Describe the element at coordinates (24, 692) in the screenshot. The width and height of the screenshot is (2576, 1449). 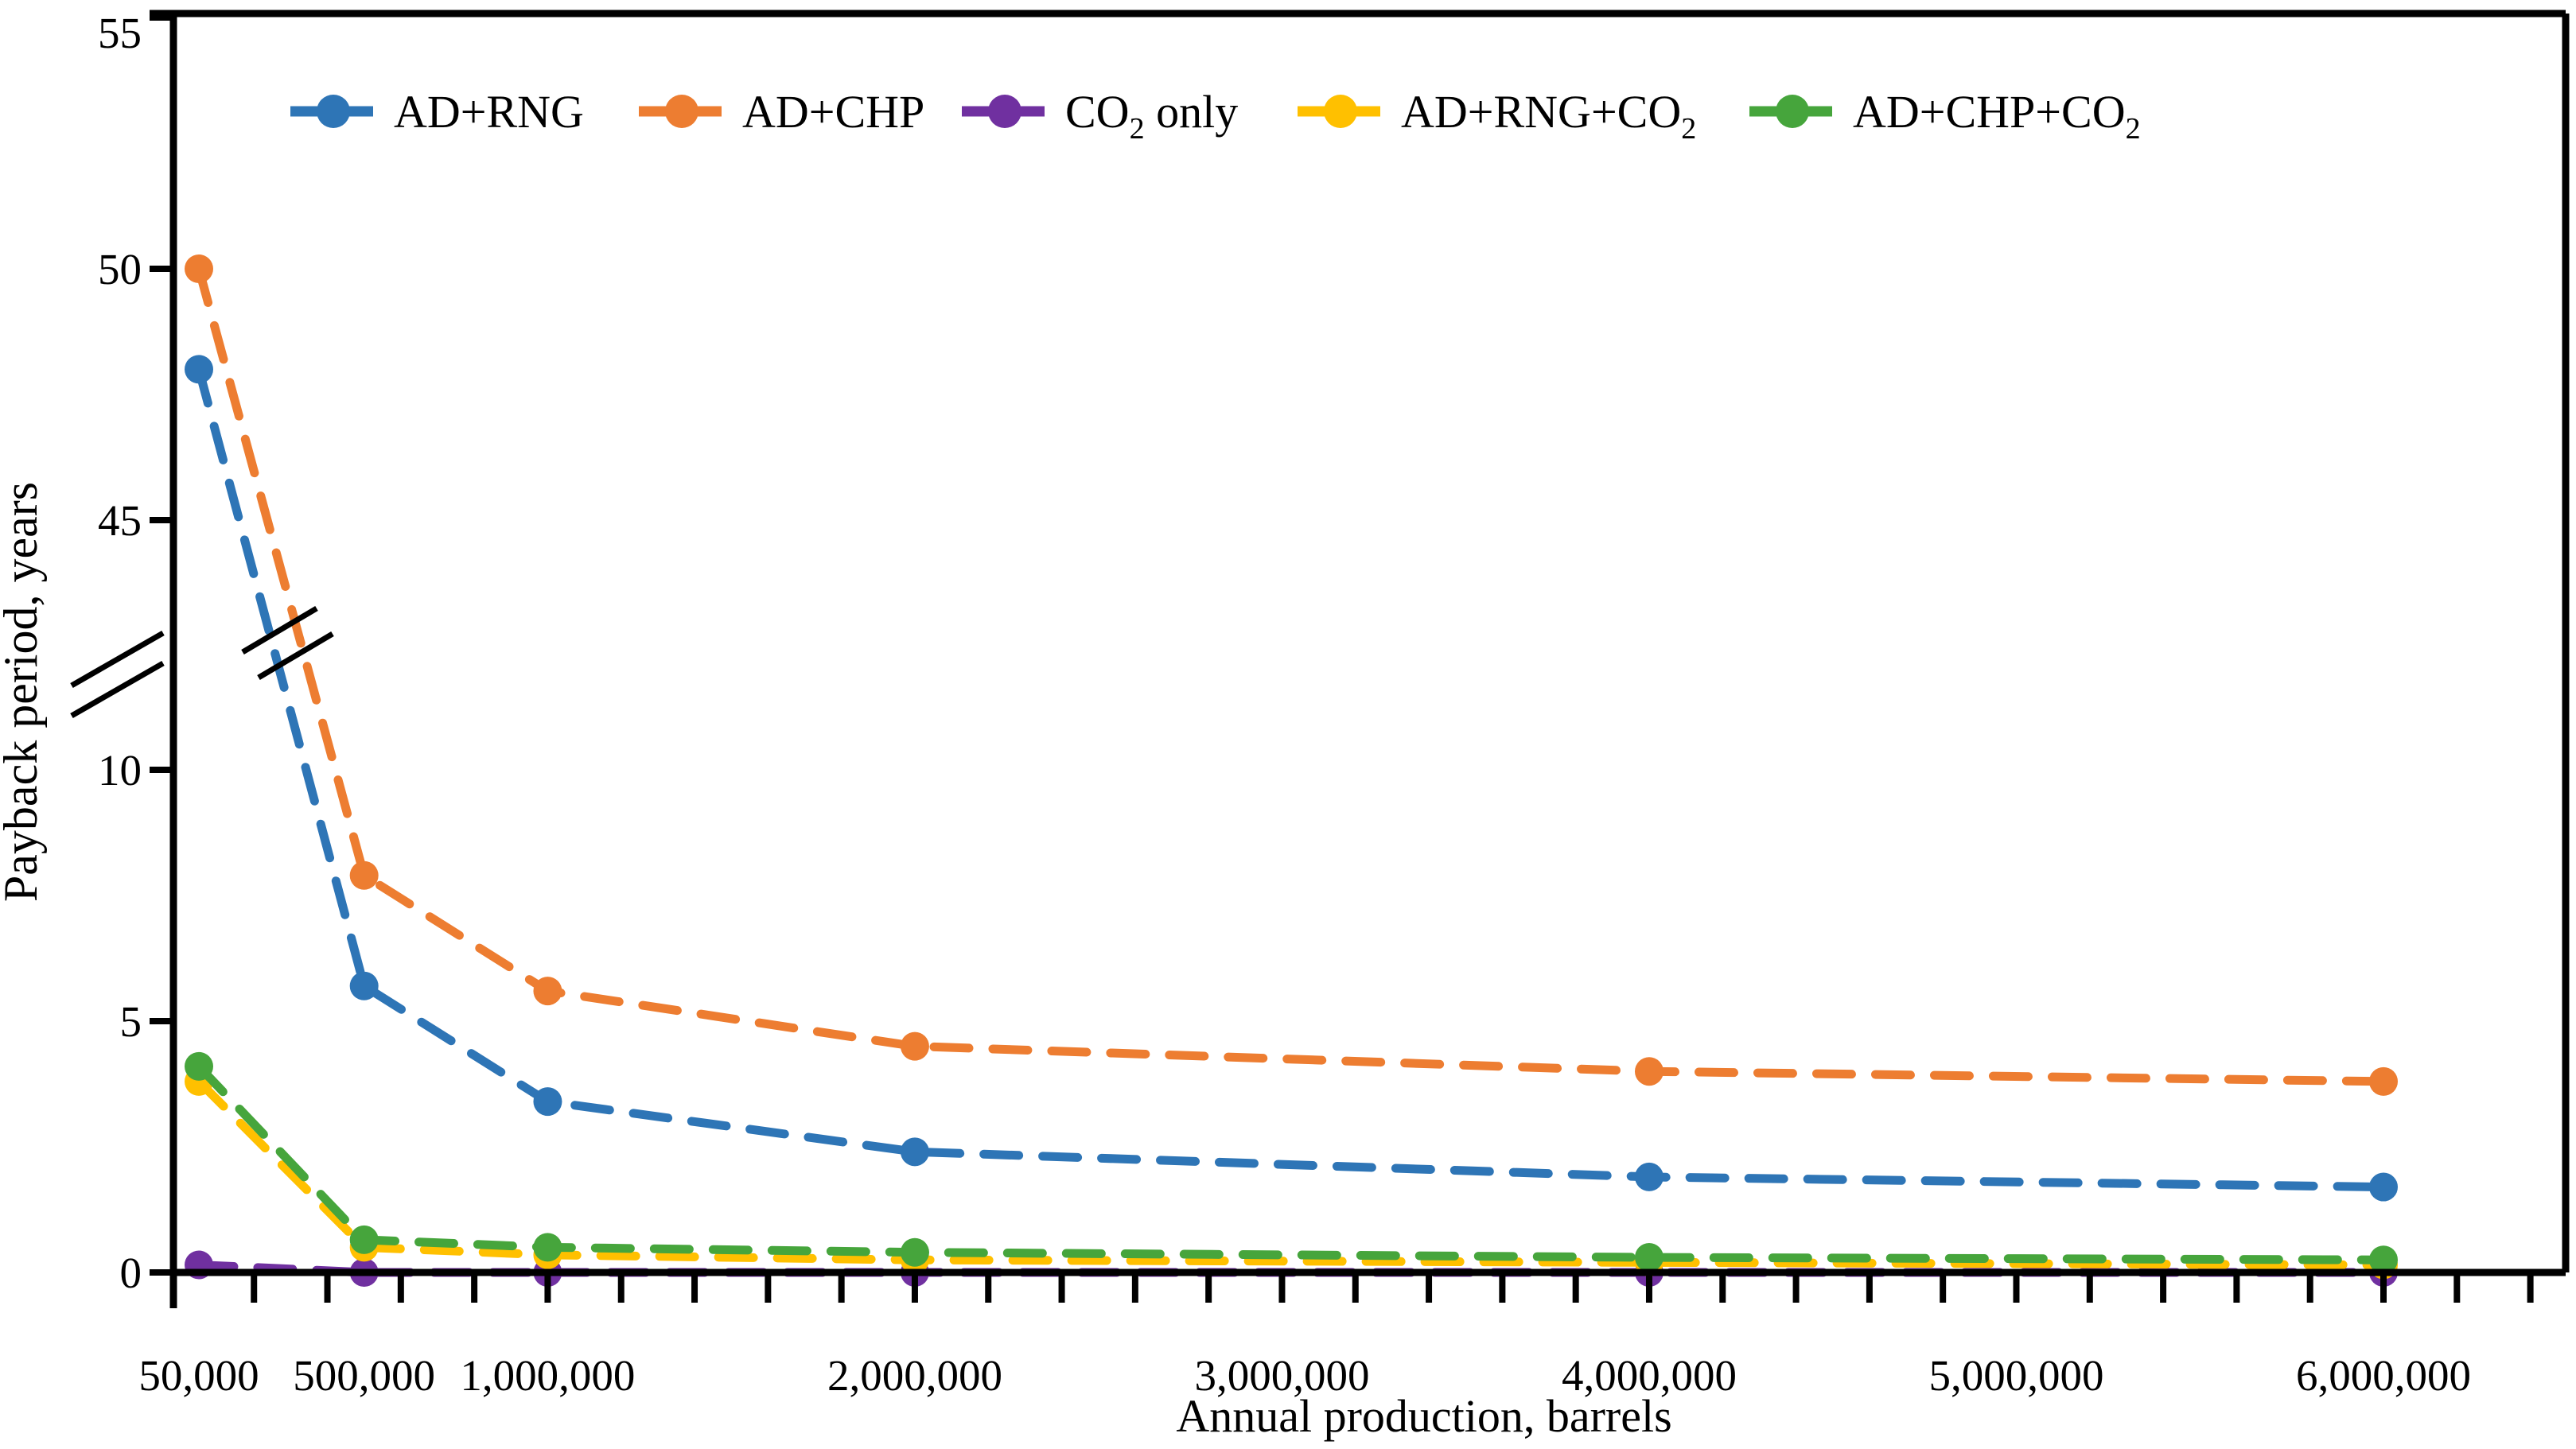
I see `y-axis-title: Payback period, years` at that location.